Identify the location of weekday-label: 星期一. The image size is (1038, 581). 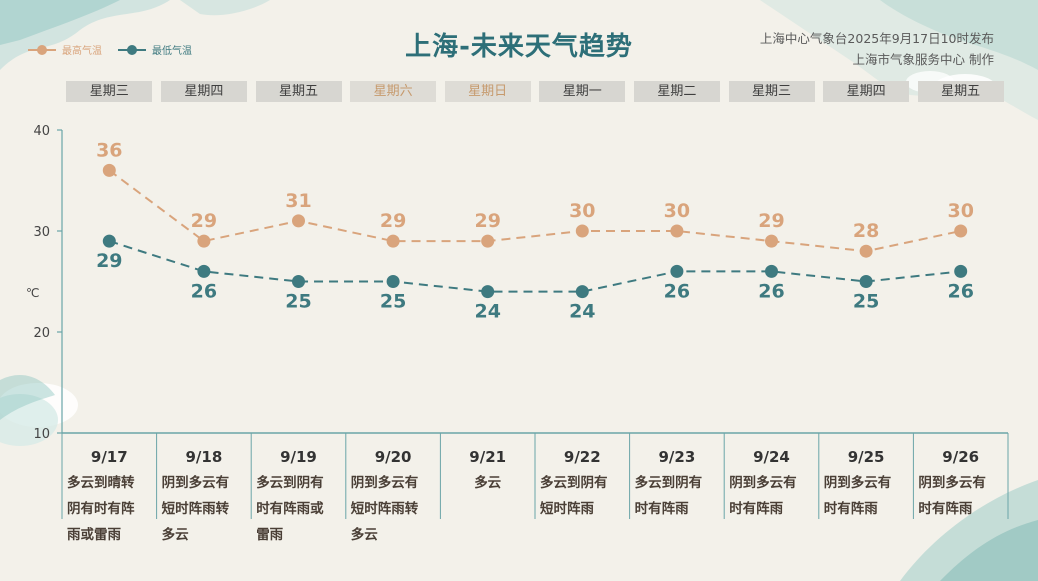
(582, 91).